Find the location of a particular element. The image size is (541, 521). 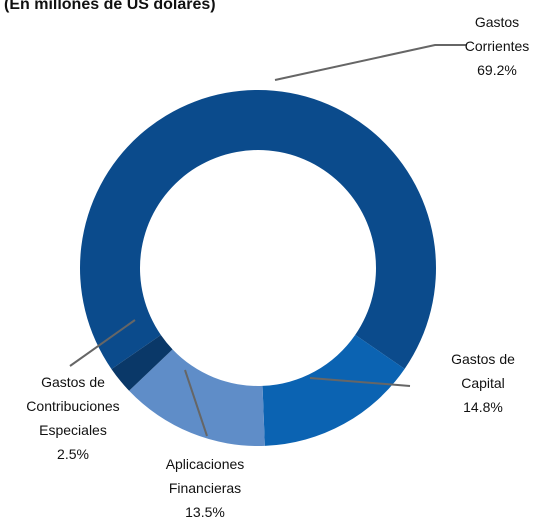

value-label: 2.5% is located at coordinates (73, 454).